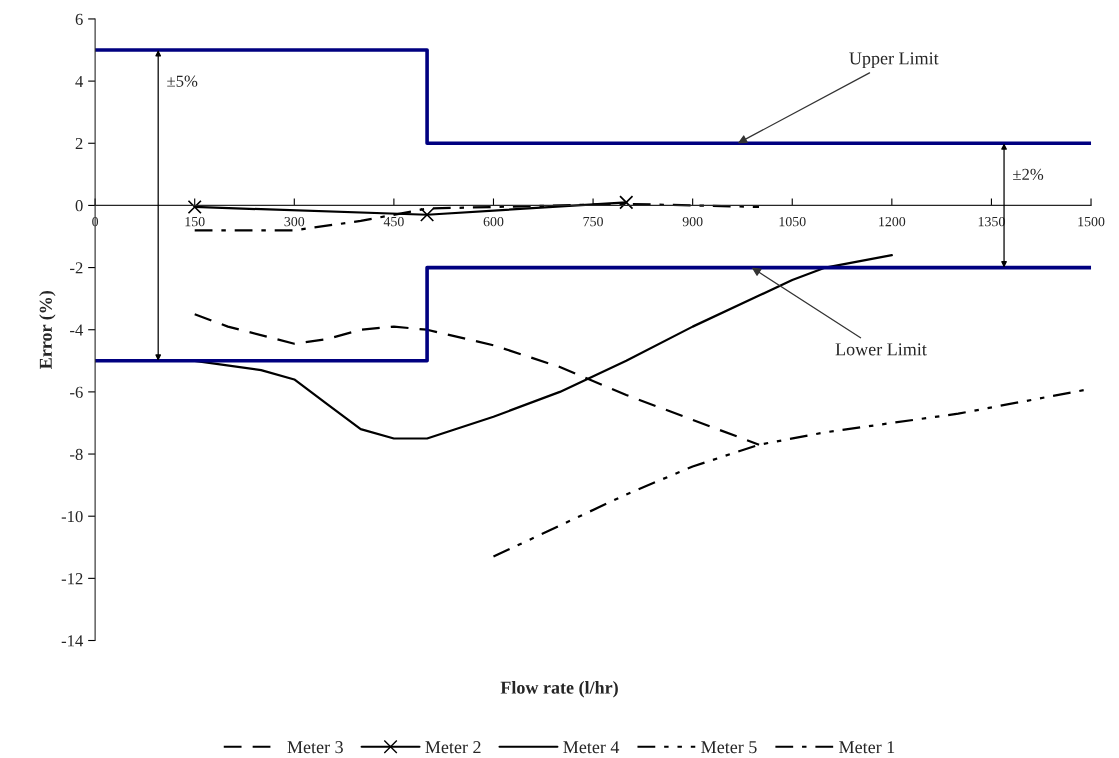 This screenshot has width=1119, height=758. Describe the element at coordinates (892, 221) in the screenshot. I see `x-tick-label: 1200` at that location.